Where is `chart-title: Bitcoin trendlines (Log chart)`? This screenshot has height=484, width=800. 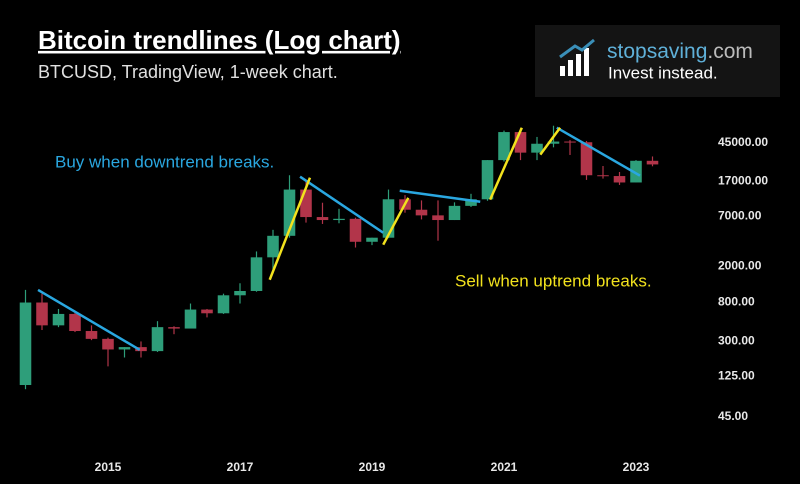 chart-title: Bitcoin trendlines (Log chart) is located at coordinates (219, 40).